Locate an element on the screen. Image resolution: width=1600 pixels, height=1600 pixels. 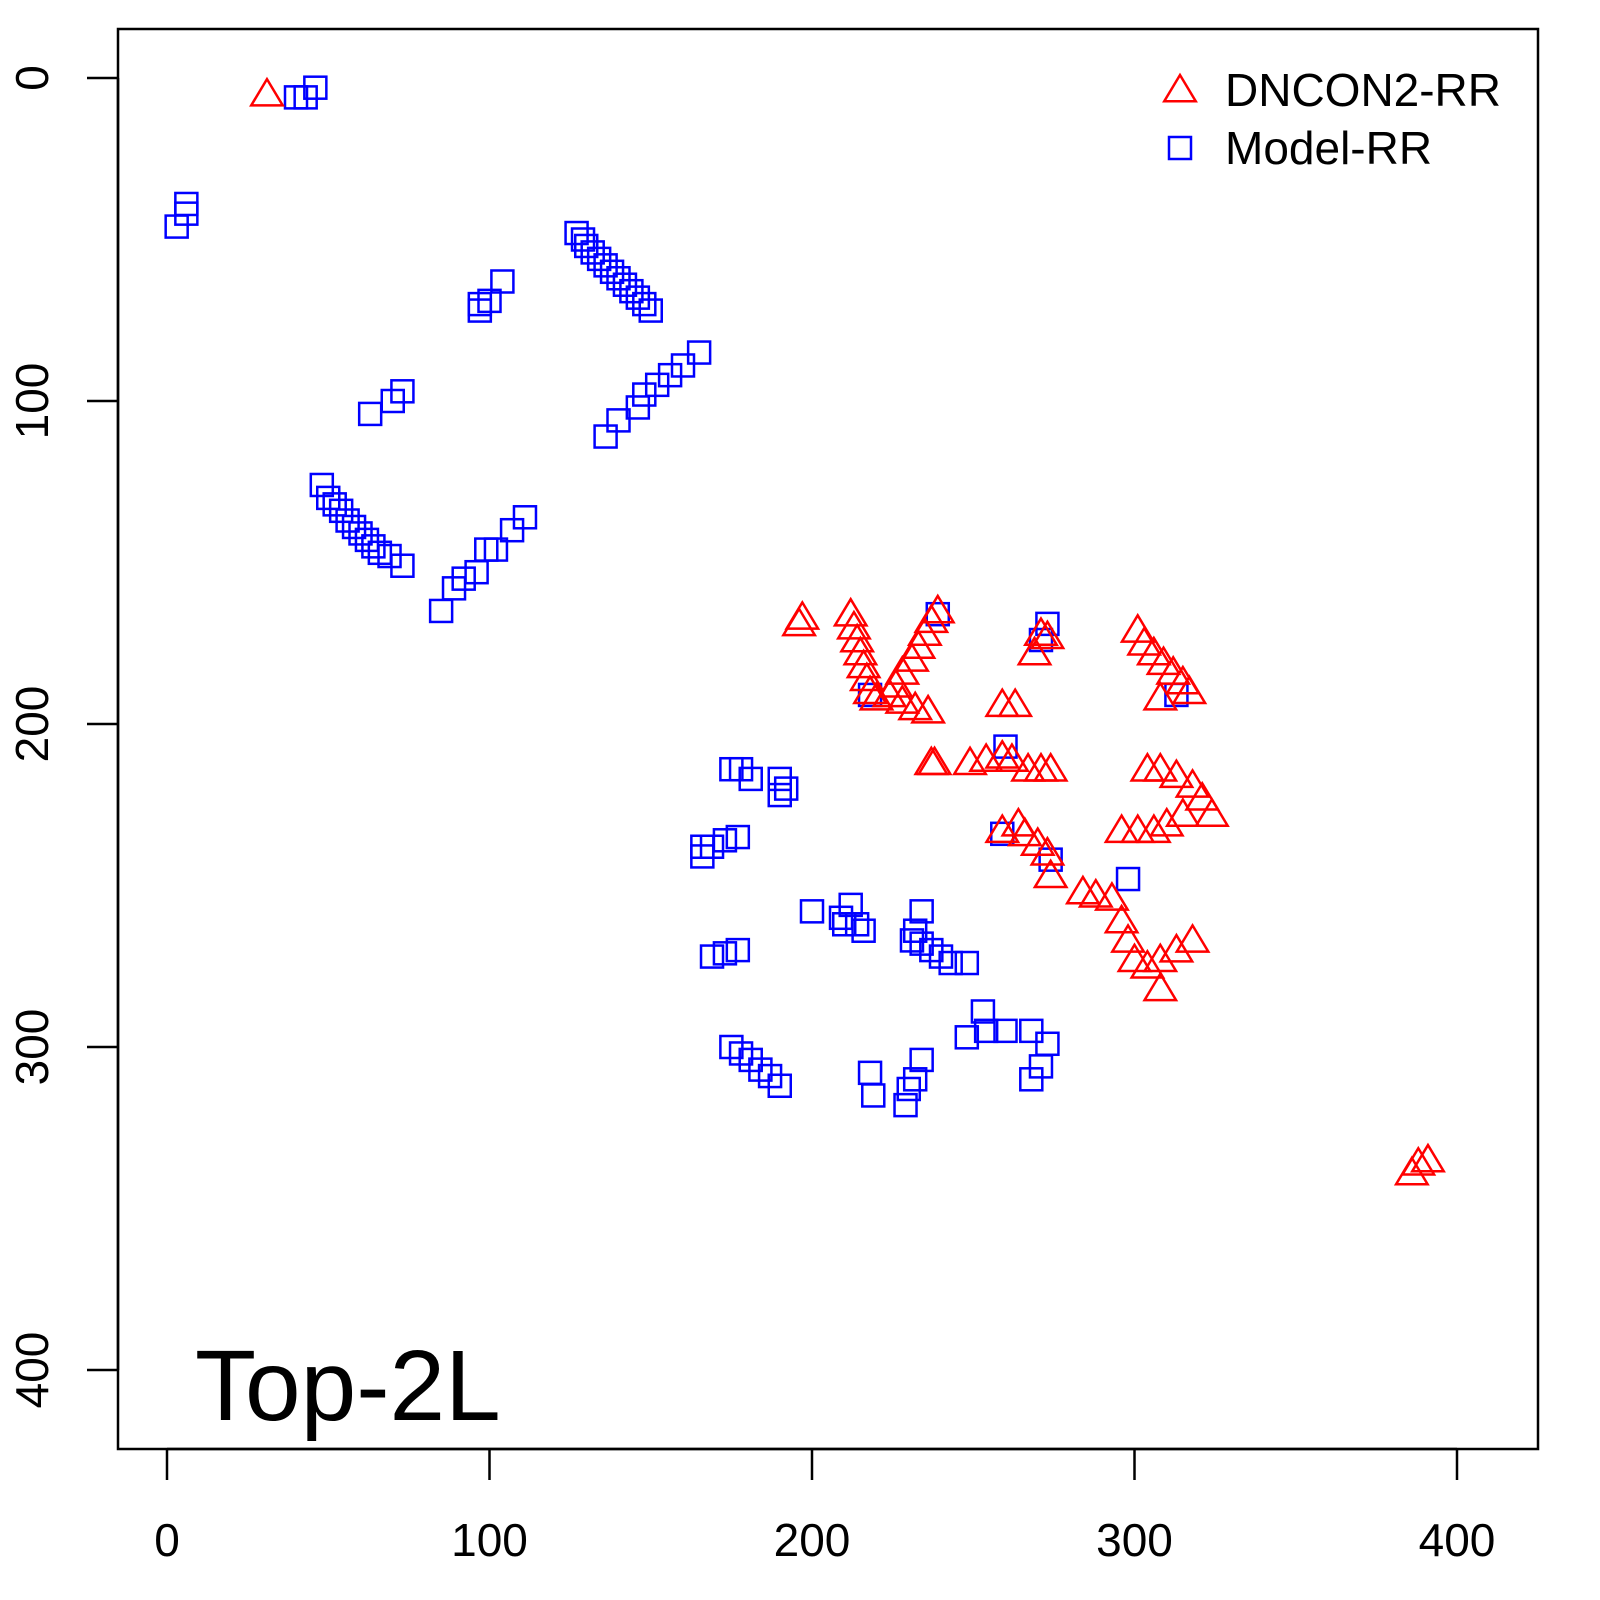
y-tick-label: 100 is located at coordinates (32, 401).